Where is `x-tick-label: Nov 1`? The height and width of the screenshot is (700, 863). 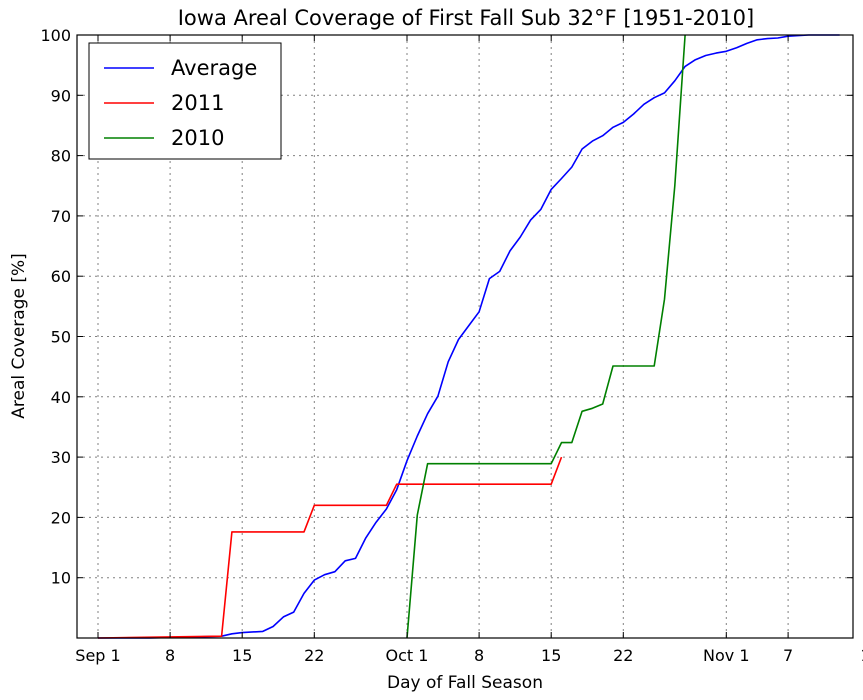
x-tick-label: Nov 1 is located at coordinates (726, 655).